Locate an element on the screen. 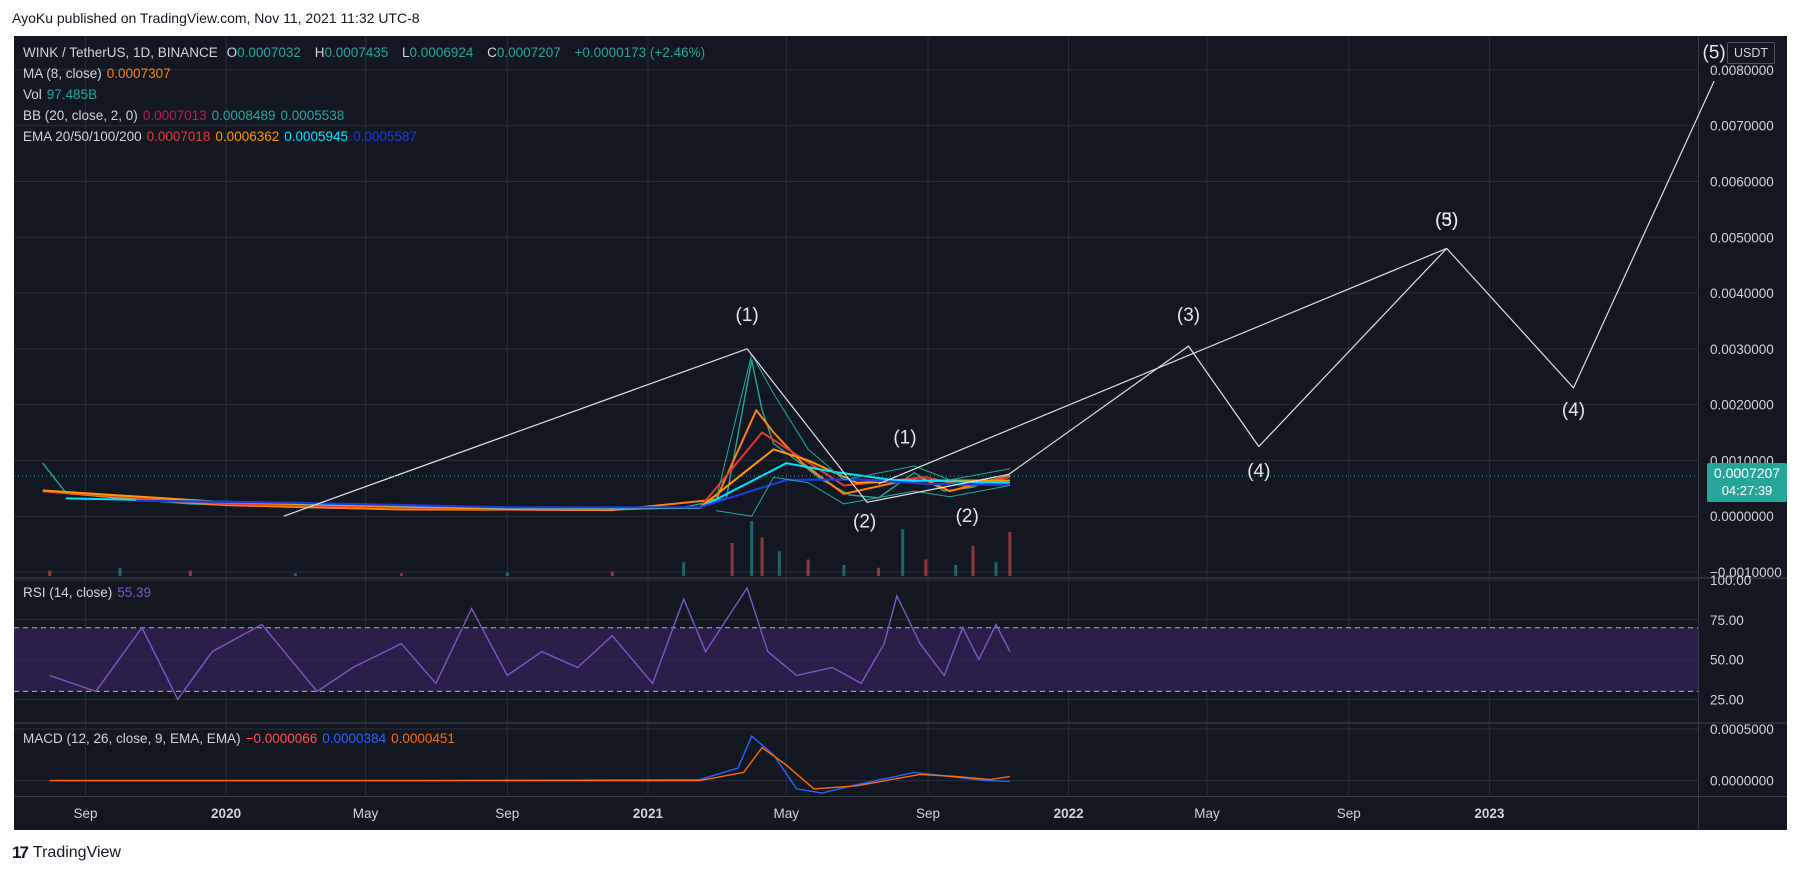 The image size is (1813, 874). bb-label: BB (20, close, 2, 0) is located at coordinates (80, 115).